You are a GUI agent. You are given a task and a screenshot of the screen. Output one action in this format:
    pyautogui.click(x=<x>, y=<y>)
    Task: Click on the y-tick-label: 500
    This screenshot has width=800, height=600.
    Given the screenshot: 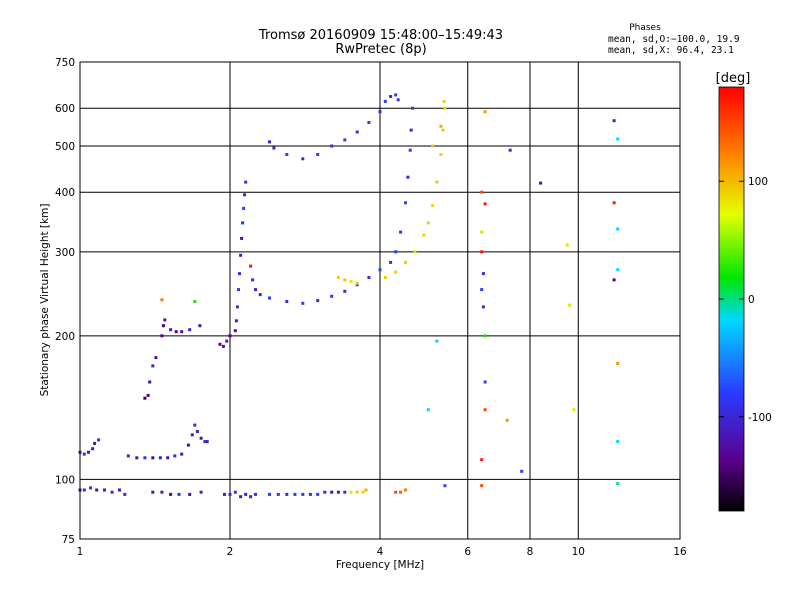 What is the action you would take?
    pyautogui.click(x=65, y=147)
    